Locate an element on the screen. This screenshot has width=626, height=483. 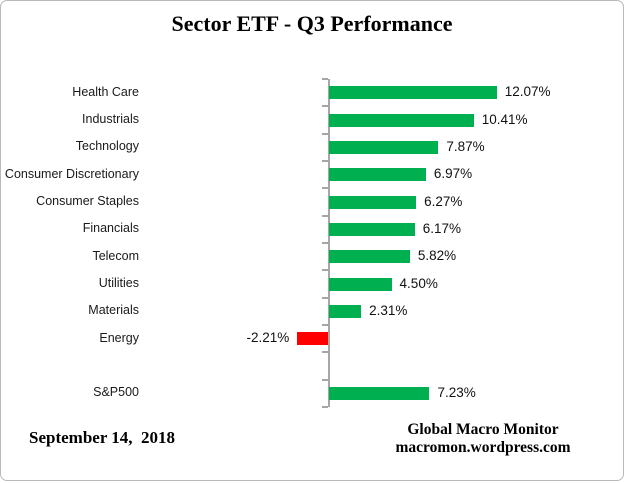
value-label: 6.27% is located at coordinates (443, 201).